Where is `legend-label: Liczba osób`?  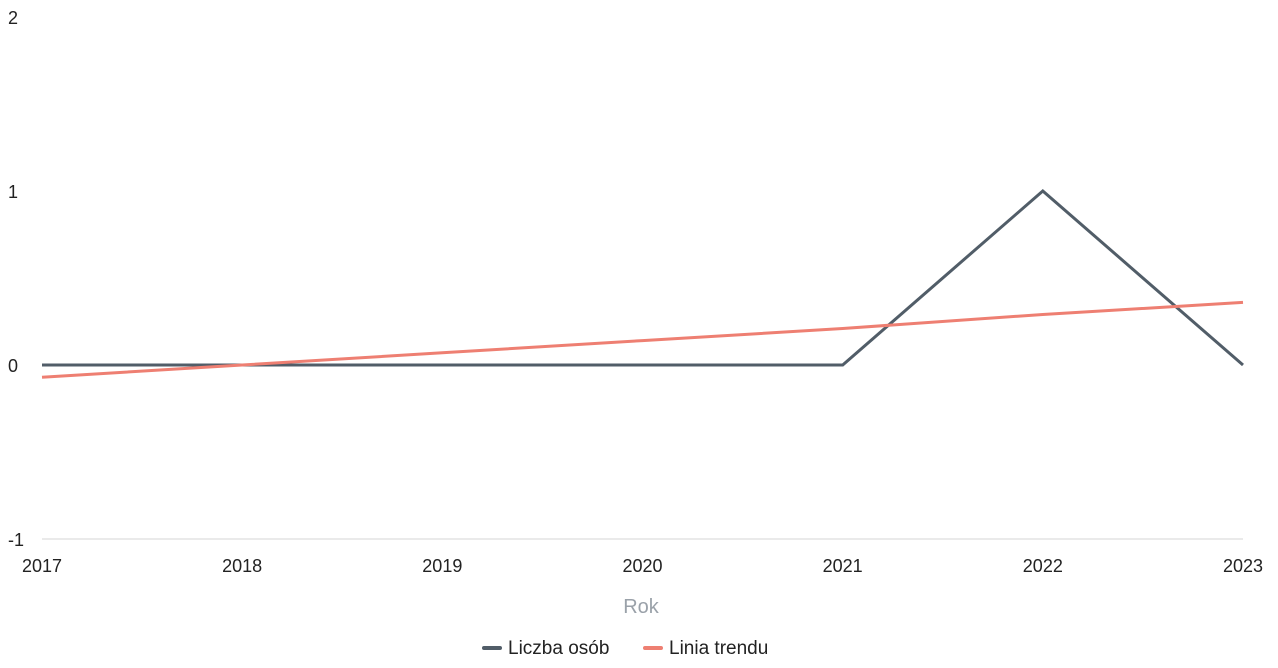 legend-label: Liczba osób is located at coordinates (558, 648).